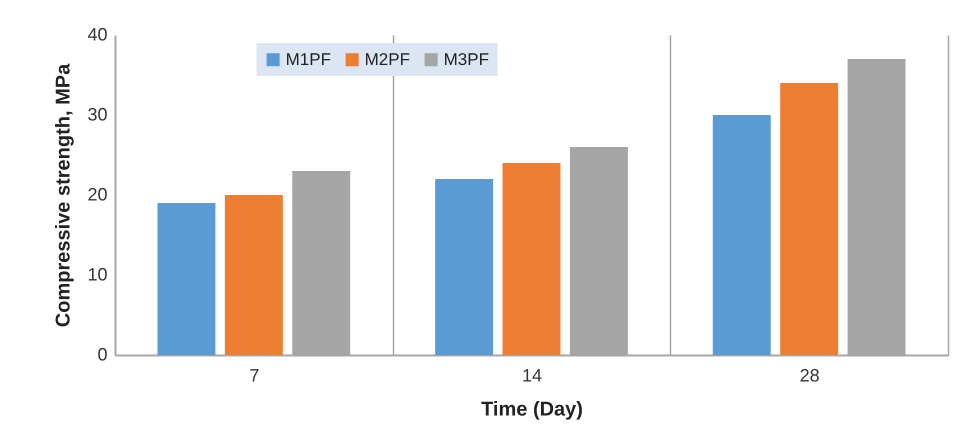 The width and height of the screenshot is (962, 443). What do you see at coordinates (532, 409) in the screenshot?
I see `x-axis-title: Time (Day)` at bounding box center [532, 409].